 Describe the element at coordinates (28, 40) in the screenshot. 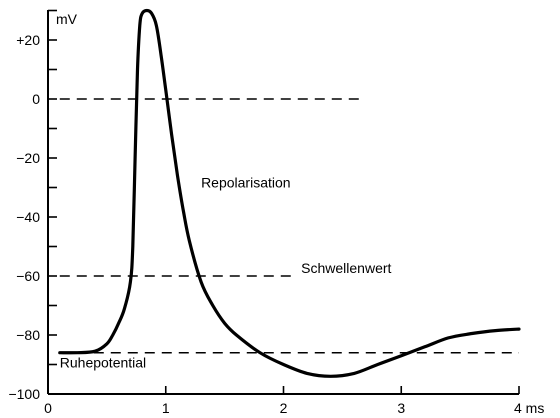

I see `y-tick-label: +20` at that location.